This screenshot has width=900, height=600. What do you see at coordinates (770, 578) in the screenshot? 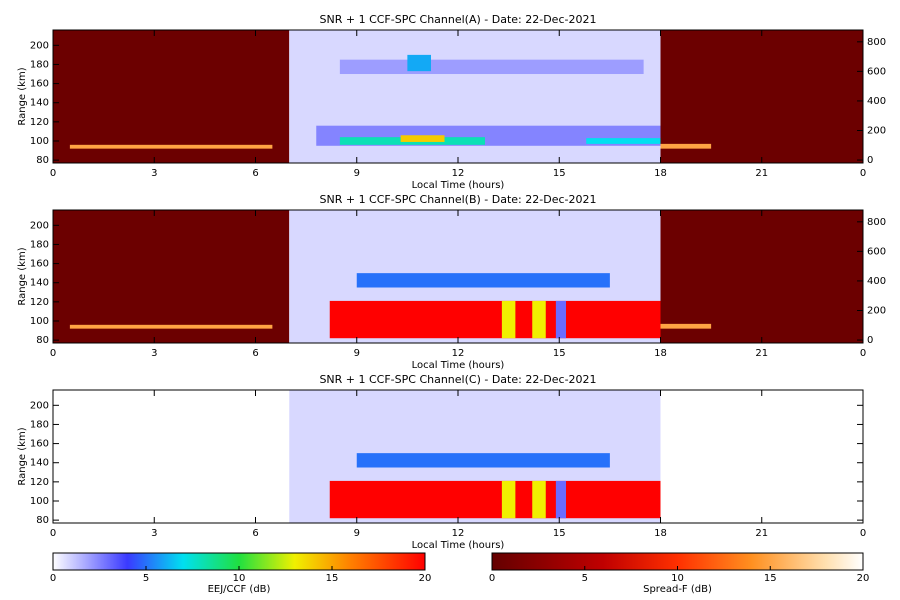
I see `colorbar-tick-label: 15` at bounding box center [770, 578].